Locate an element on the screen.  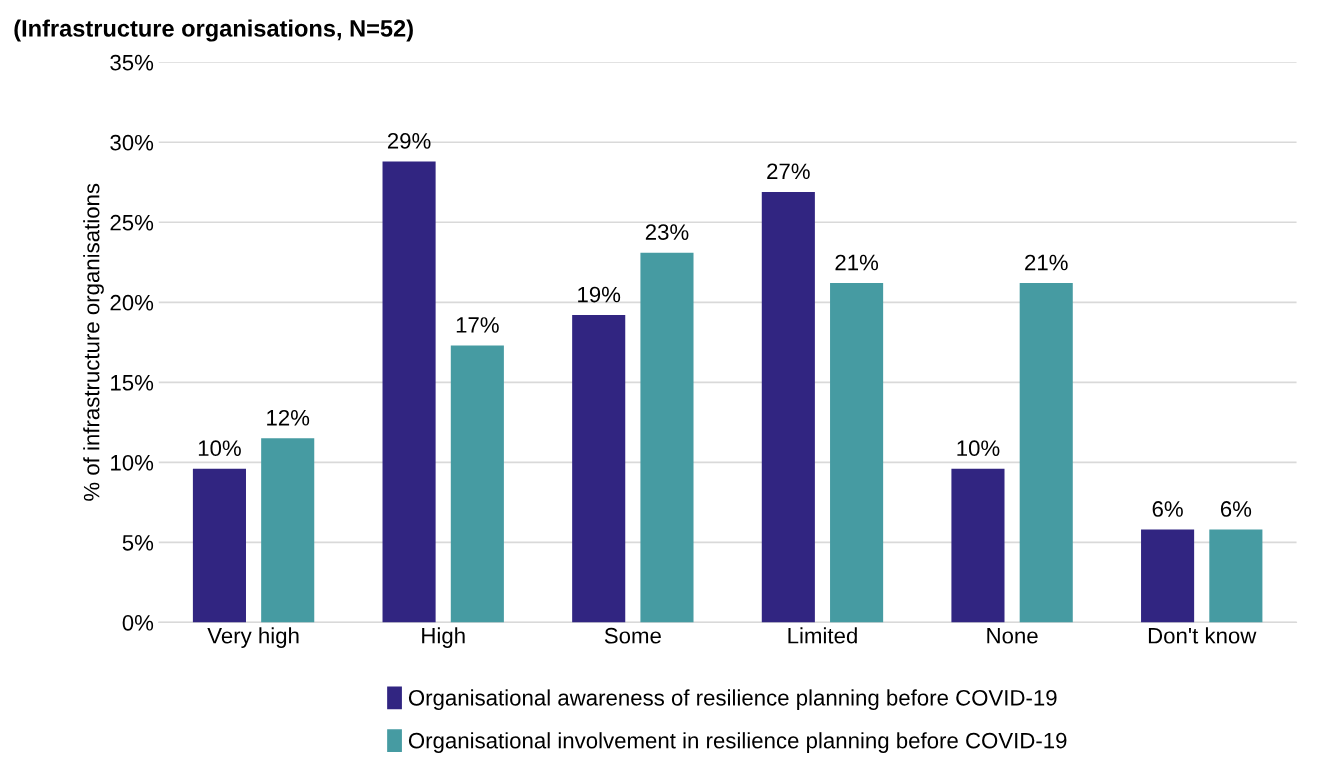
chart-title: (Infrastructure organisations, N=52) is located at coordinates (213, 30).